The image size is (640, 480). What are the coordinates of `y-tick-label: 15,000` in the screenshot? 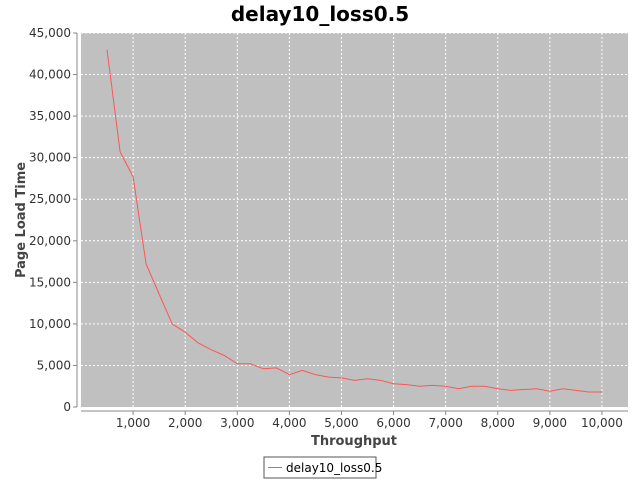 It's located at (50, 282).